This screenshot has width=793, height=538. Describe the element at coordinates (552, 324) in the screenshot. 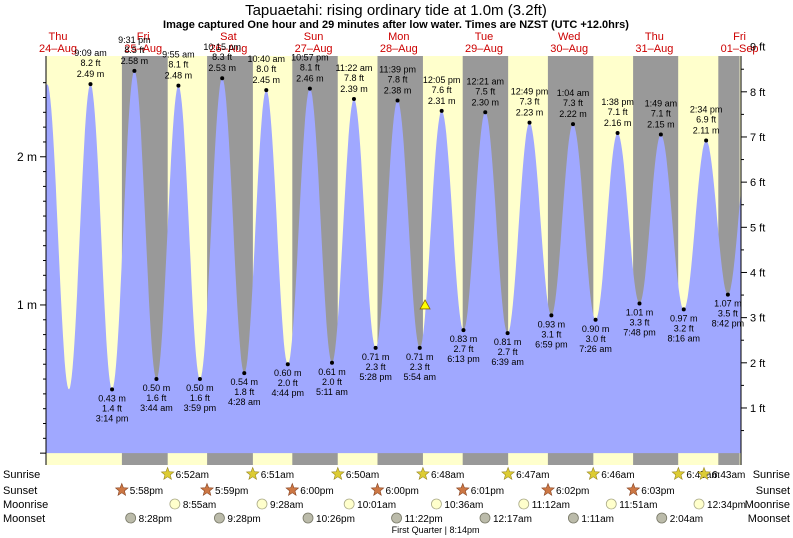

I see `tide-meters: 0.93 m` at that location.